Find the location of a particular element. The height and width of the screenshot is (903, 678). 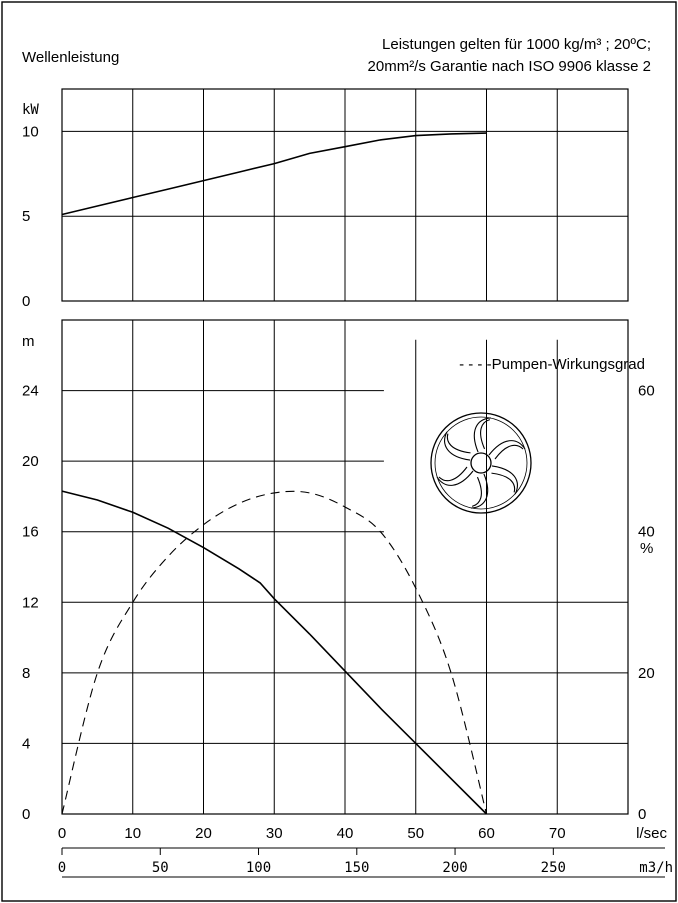

power-y-ticks: 0 5 10 is located at coordinates (30, 216).